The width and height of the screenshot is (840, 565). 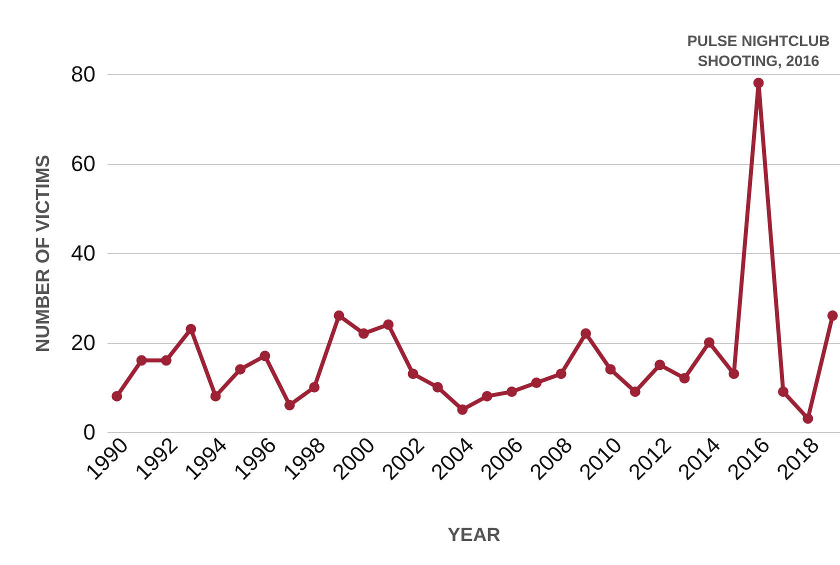 What do you see at coordinates (83, 342) in the screenshot?
I see `y-tick-label: 20` at bounding box center [83, 342].